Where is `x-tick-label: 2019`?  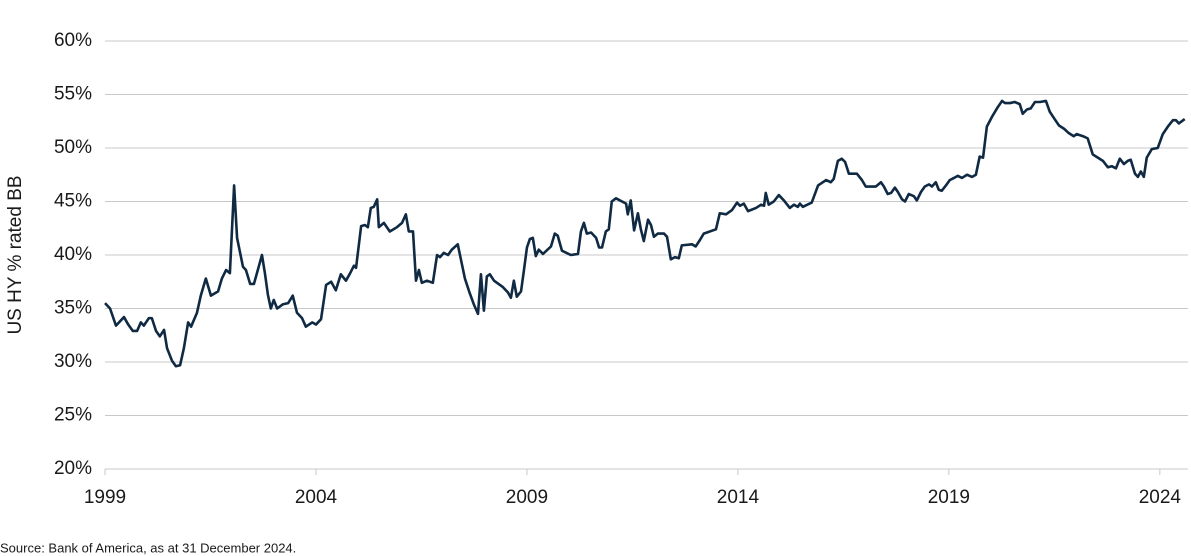 x-tick-label: 2019 is located at coordinates (949, 497).